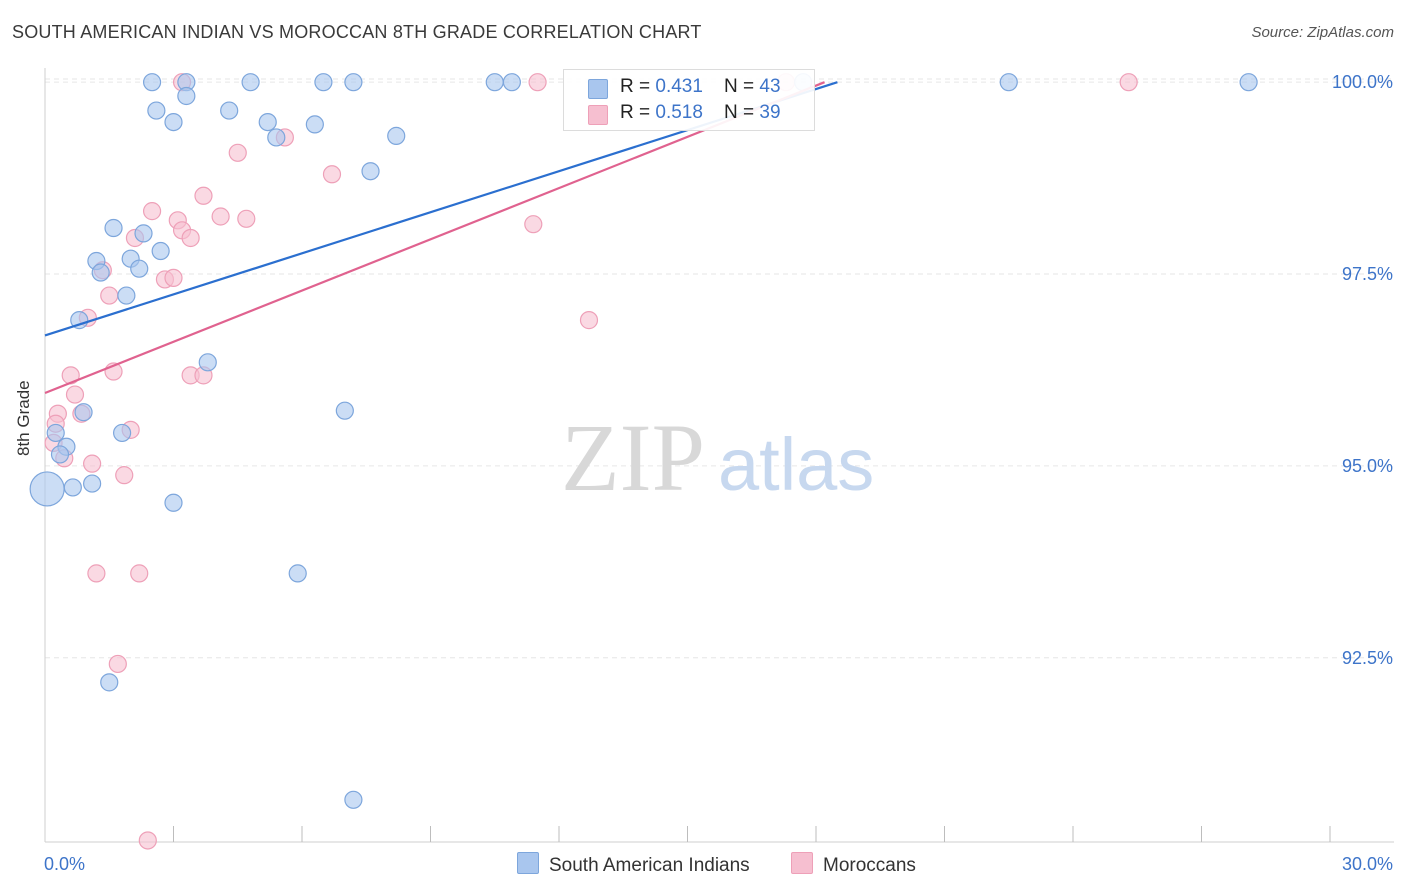  I want to click on bottom-legend-moroccans: Moroccans, so click(853, 864).